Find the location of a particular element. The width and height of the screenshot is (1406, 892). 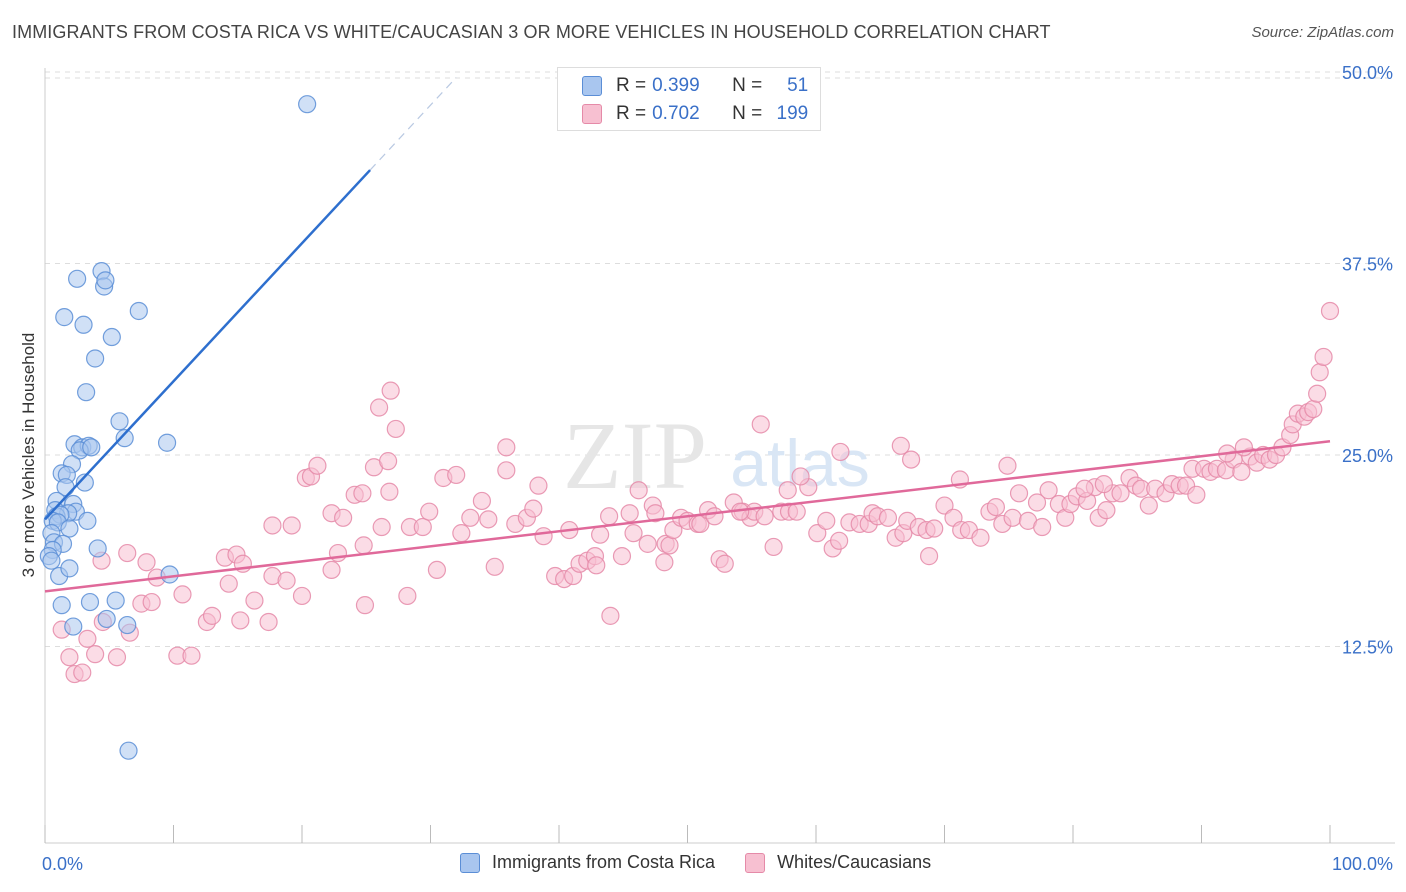

legend-swatch-whites is located at coordinates (755, 862).